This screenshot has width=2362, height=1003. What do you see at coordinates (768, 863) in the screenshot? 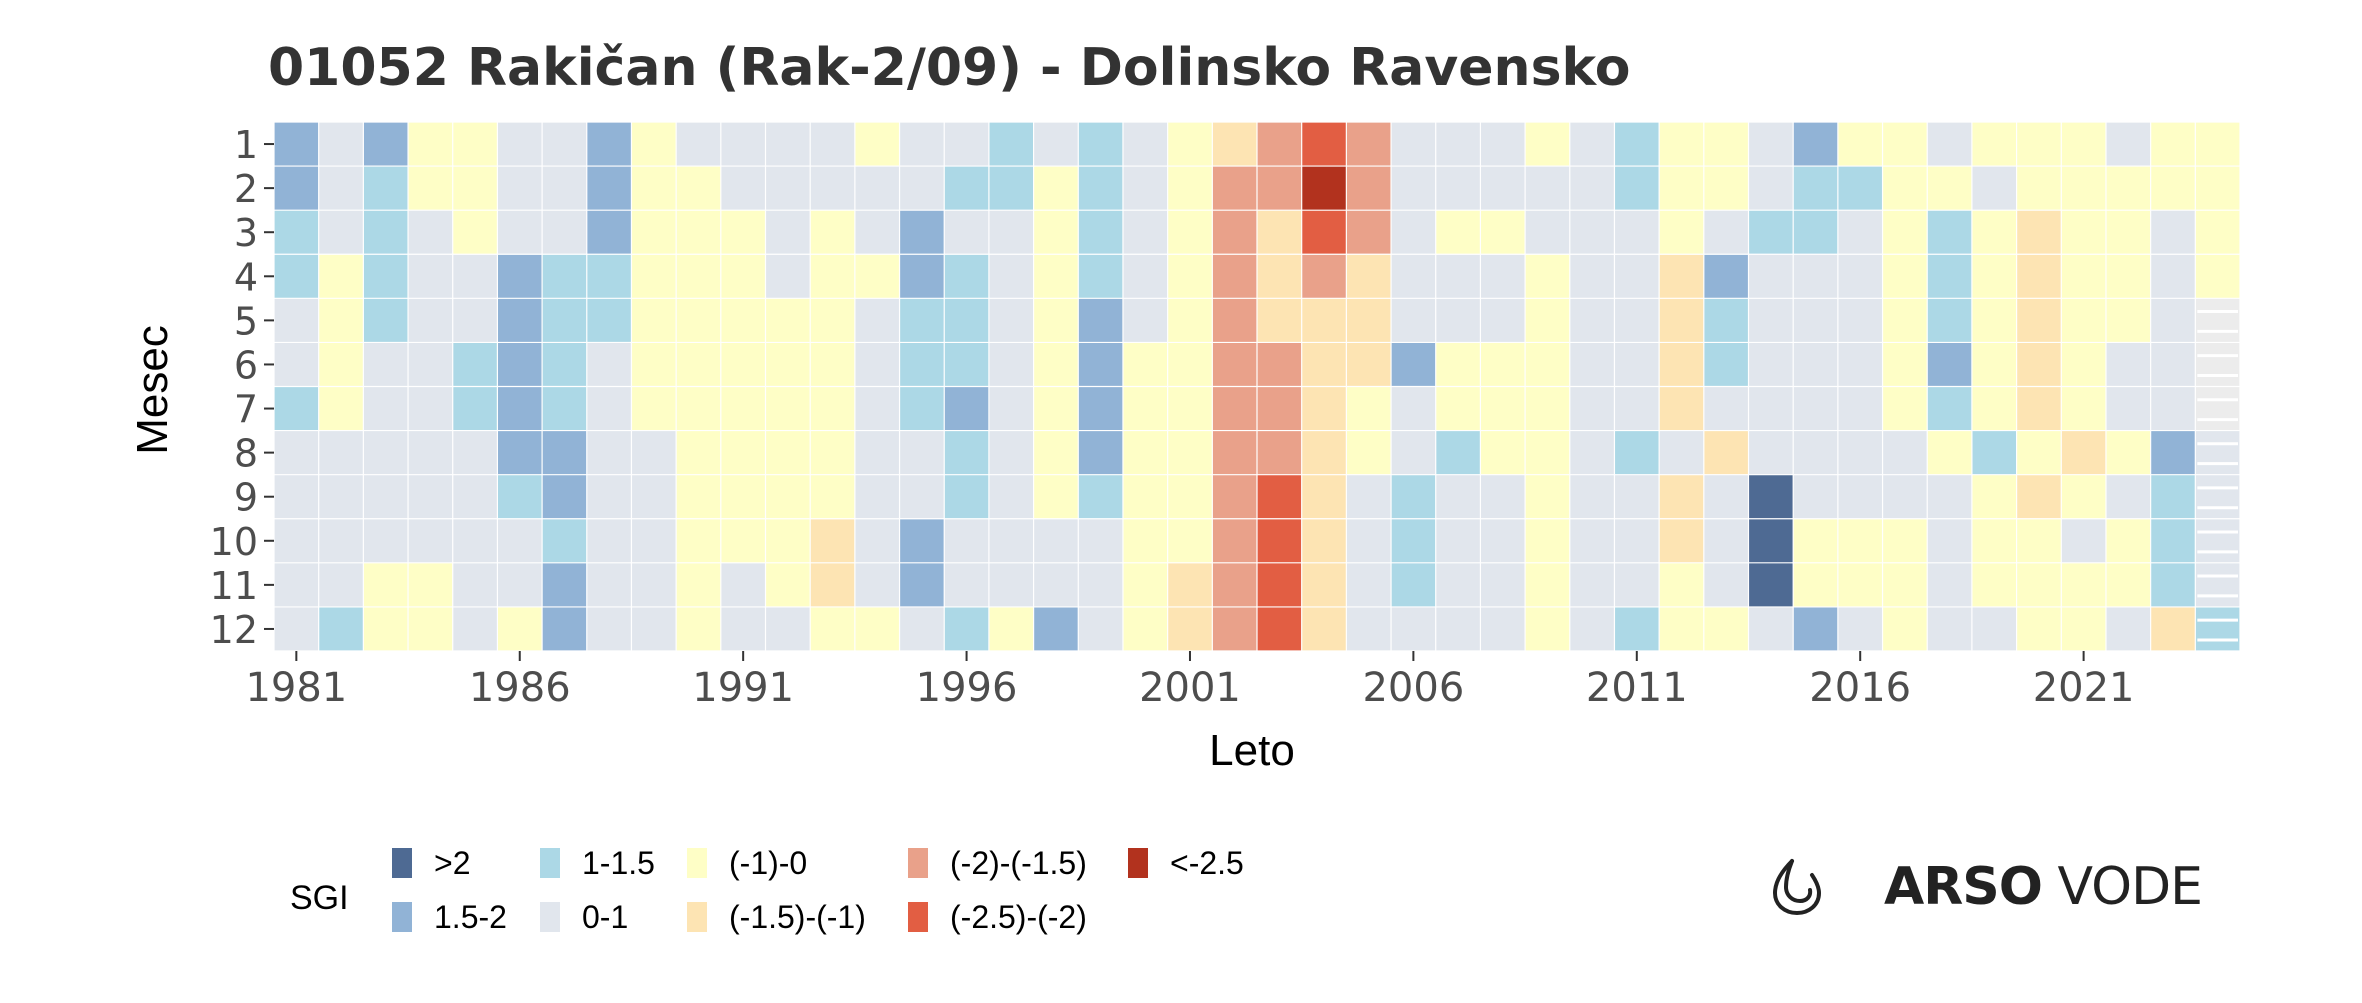
I see `legend-label: (-1)-0` at bounding box center [768, 863].